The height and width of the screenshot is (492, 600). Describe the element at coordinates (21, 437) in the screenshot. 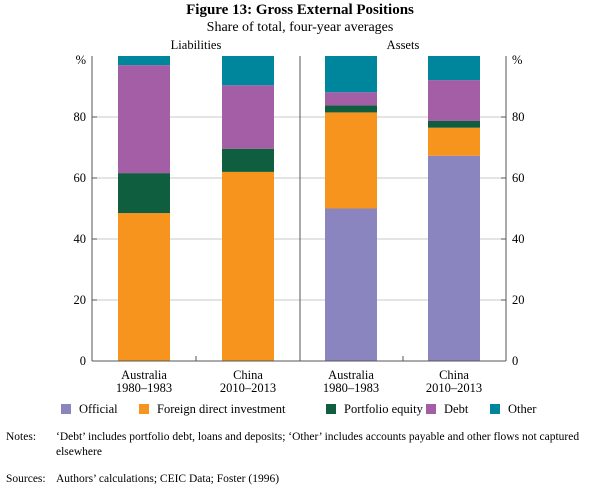

I see `notes-label: Notes:` at that location.